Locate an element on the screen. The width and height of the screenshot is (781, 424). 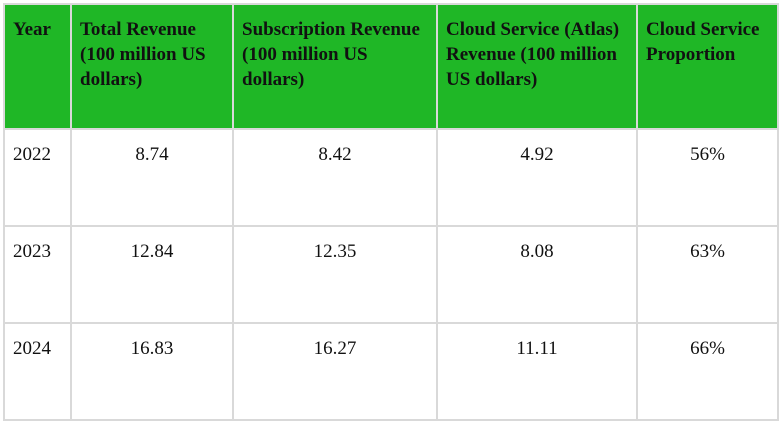
header-year: Year is located at coordinates (37, 66).